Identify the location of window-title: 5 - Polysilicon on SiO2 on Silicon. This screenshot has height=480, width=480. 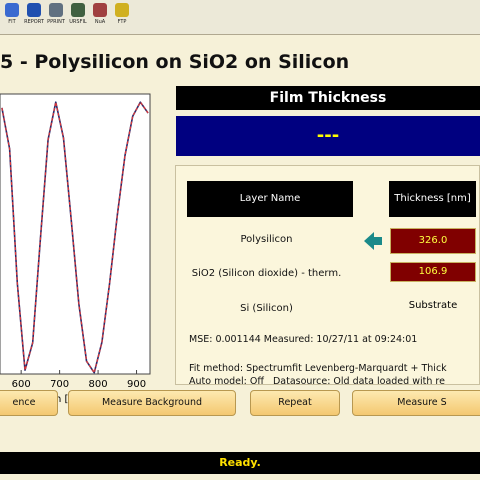
(175, 62).